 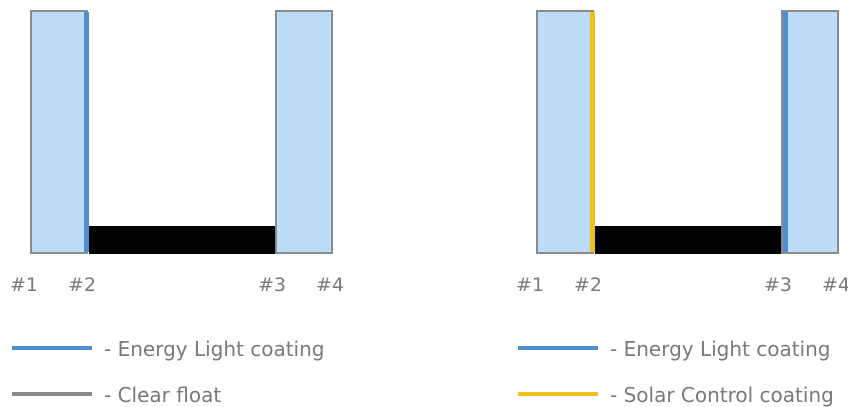 I want to click on legend-line-solar-control, so click(x=558, y=394).